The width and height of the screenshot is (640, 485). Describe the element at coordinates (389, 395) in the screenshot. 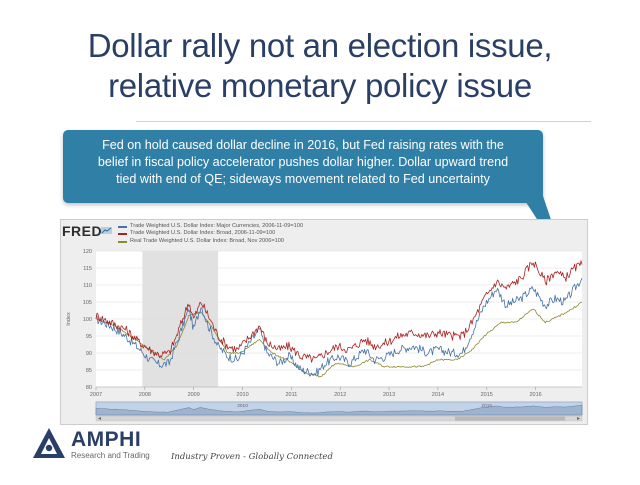

I see `x-tick-label: 2013` at that location.